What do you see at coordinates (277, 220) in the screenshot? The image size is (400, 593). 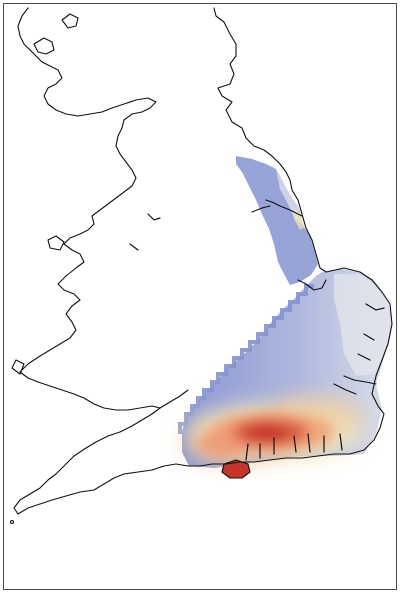 I see `intensity-region-north` at bounding box center [277, 220].